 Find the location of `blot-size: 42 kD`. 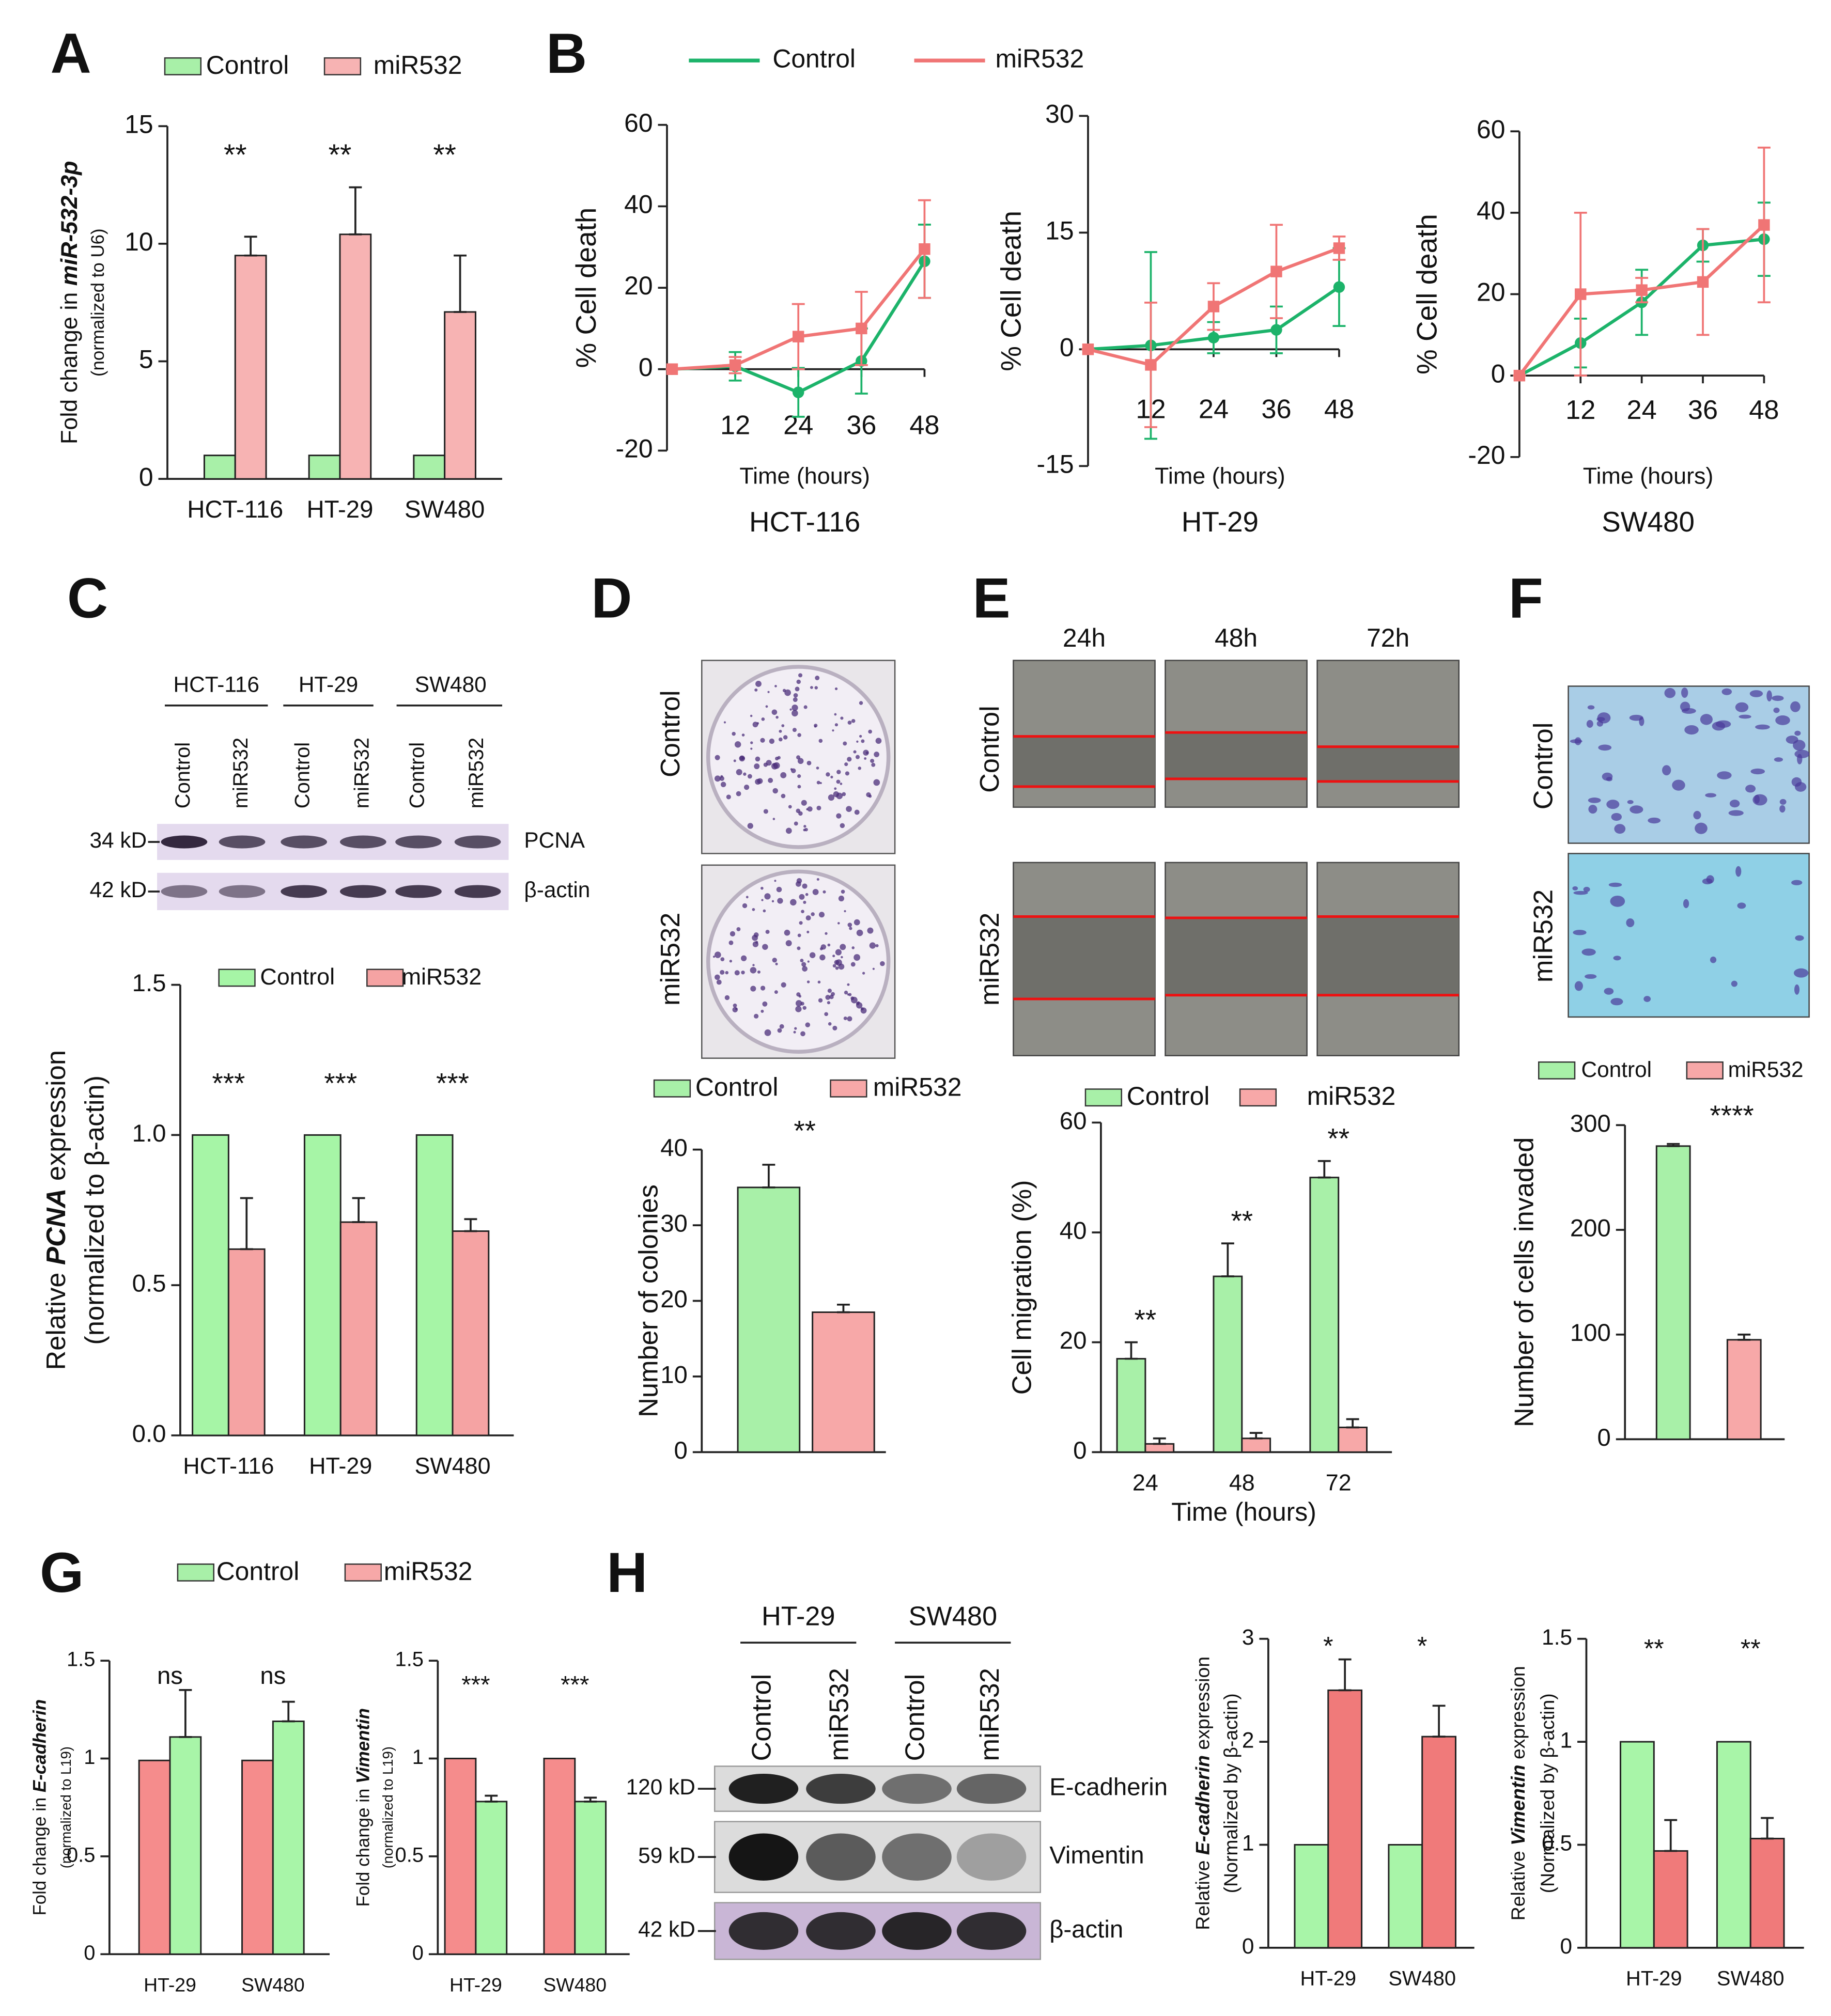

blot-size: 42 kD is located at coordinates (666, 1929).